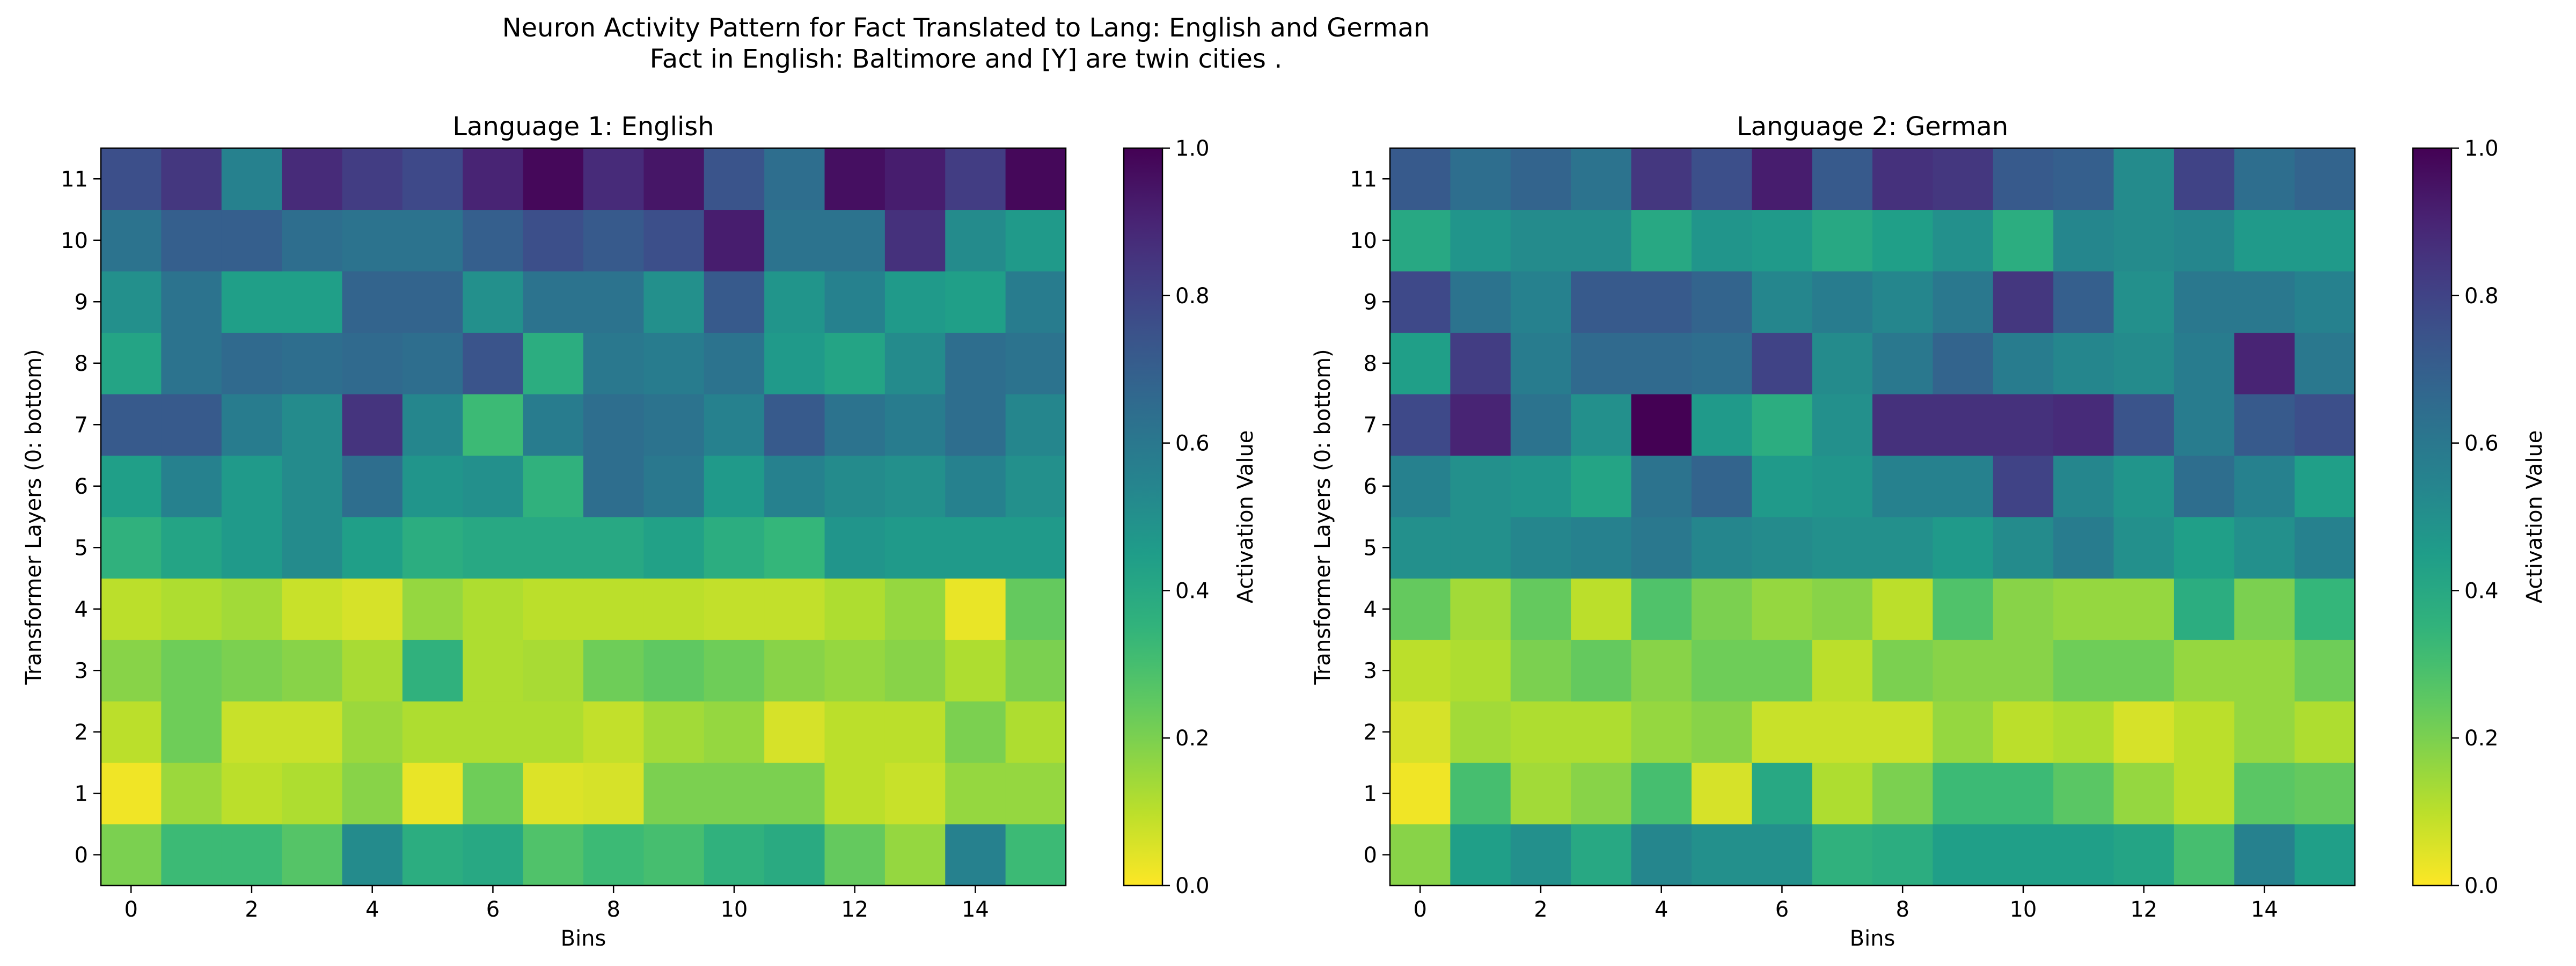 The image size is (2576, 966). I want to click on colorbar-label: Activation Value, so click(1245, 517).